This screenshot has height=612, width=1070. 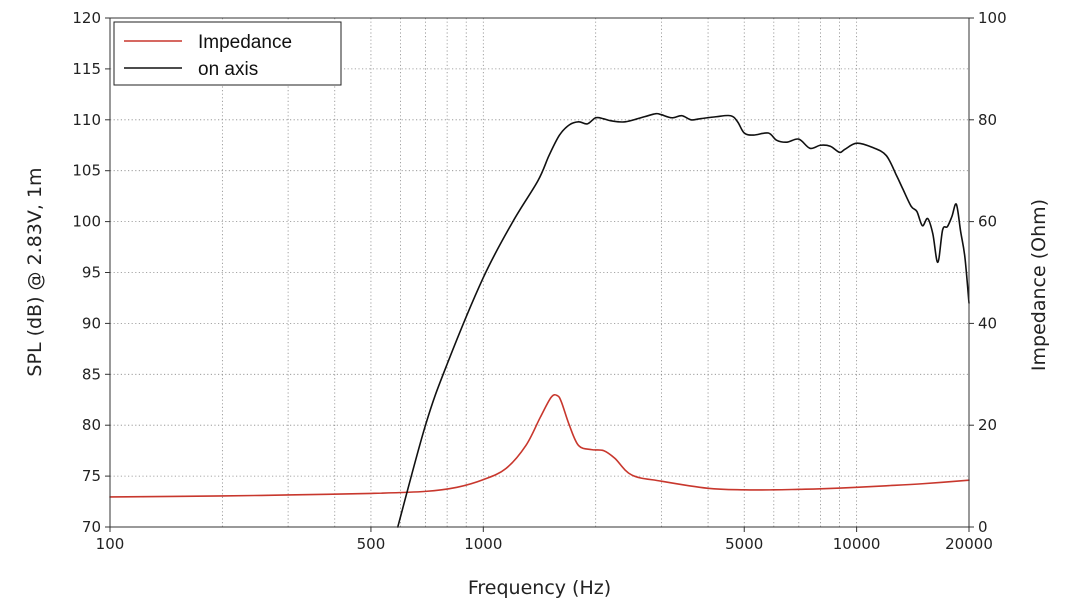 What do you see at coordinates (86, 171) in the screenshot?
I see `y-tick-label: 105` at bounding box center [86, 171].